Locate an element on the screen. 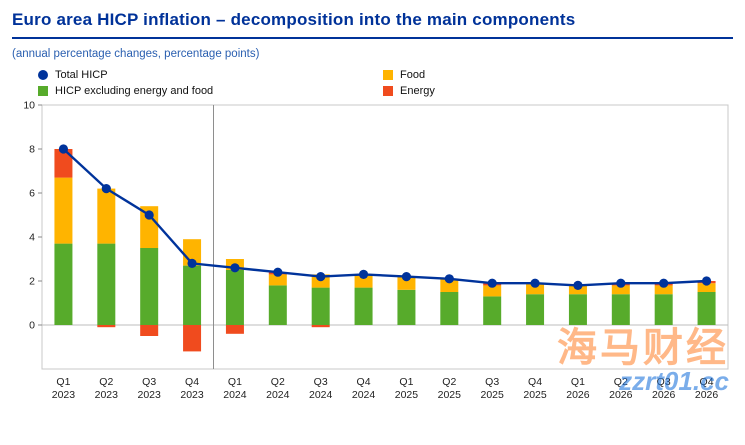  food-marker-icon is located at coordinates (388, 75).